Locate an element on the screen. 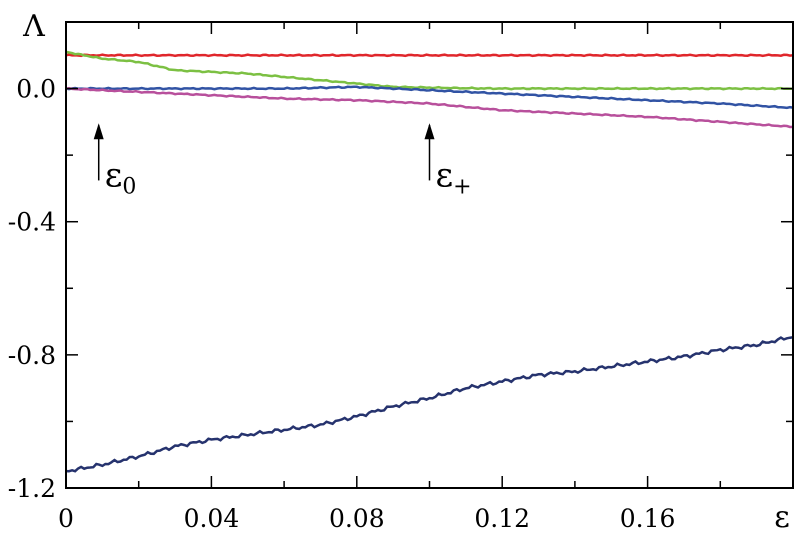 Image resolution: width=795 pixels, height=538 pixels. y-tick-label: -1.2 is located at coordinates (32, 488).